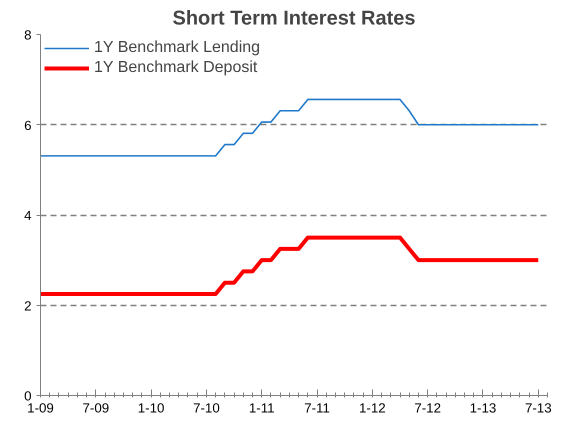 The height and width of the screenshot is (421, 571). I want to click on x-tick-label: 1-09, so click(40, 408).